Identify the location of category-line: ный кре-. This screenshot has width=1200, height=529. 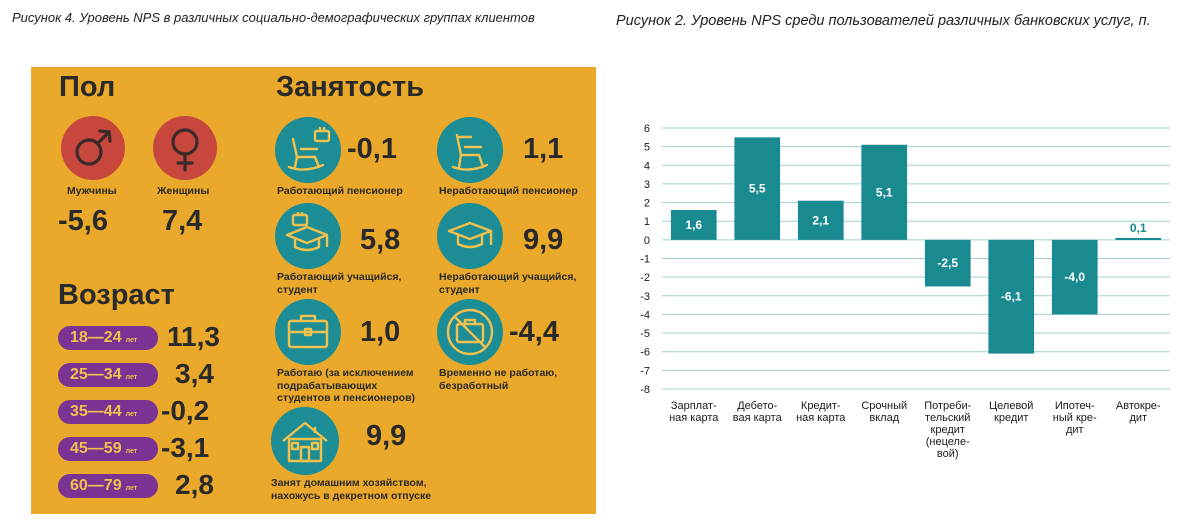
(1075, 418).